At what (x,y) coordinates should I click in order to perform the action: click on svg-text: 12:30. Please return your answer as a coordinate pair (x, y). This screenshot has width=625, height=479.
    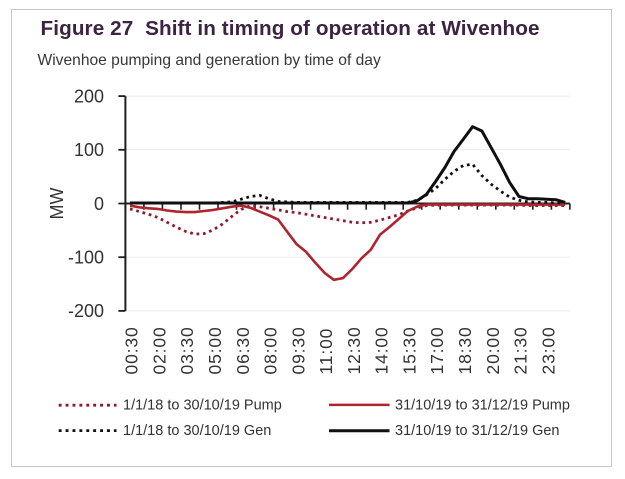
    Looking at the image, I should click on (354, 350).